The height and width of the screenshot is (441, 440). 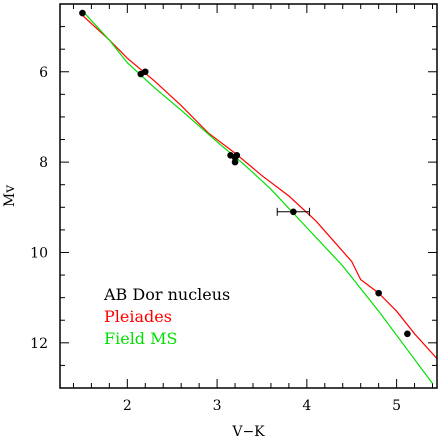 What do you see at coordinates (127, 406) in the screenshot?
I see `x-tick-label: 2` at bounding box center [127, 406].